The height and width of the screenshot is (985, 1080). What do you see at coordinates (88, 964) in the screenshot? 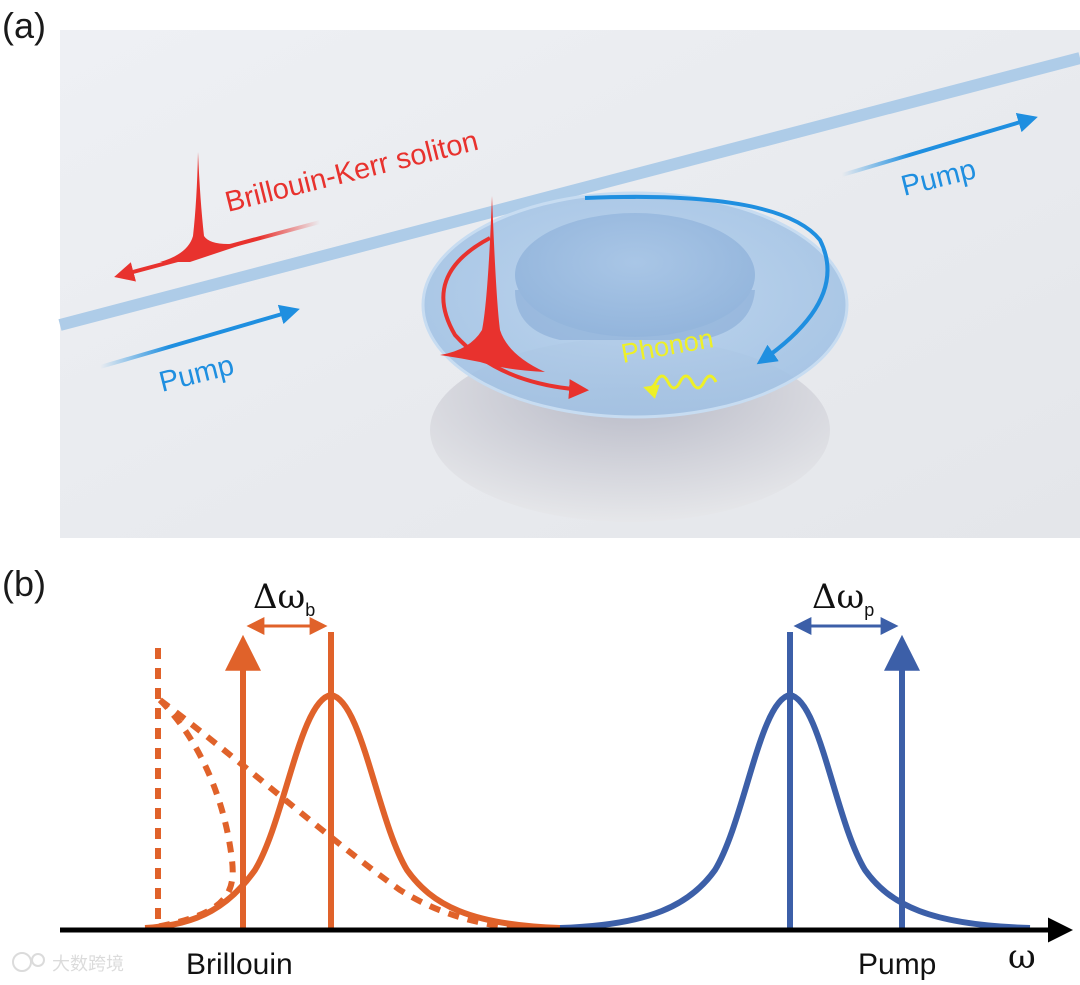
I see `watermark-text: 大数跨境` at bounding box center [88, 964].